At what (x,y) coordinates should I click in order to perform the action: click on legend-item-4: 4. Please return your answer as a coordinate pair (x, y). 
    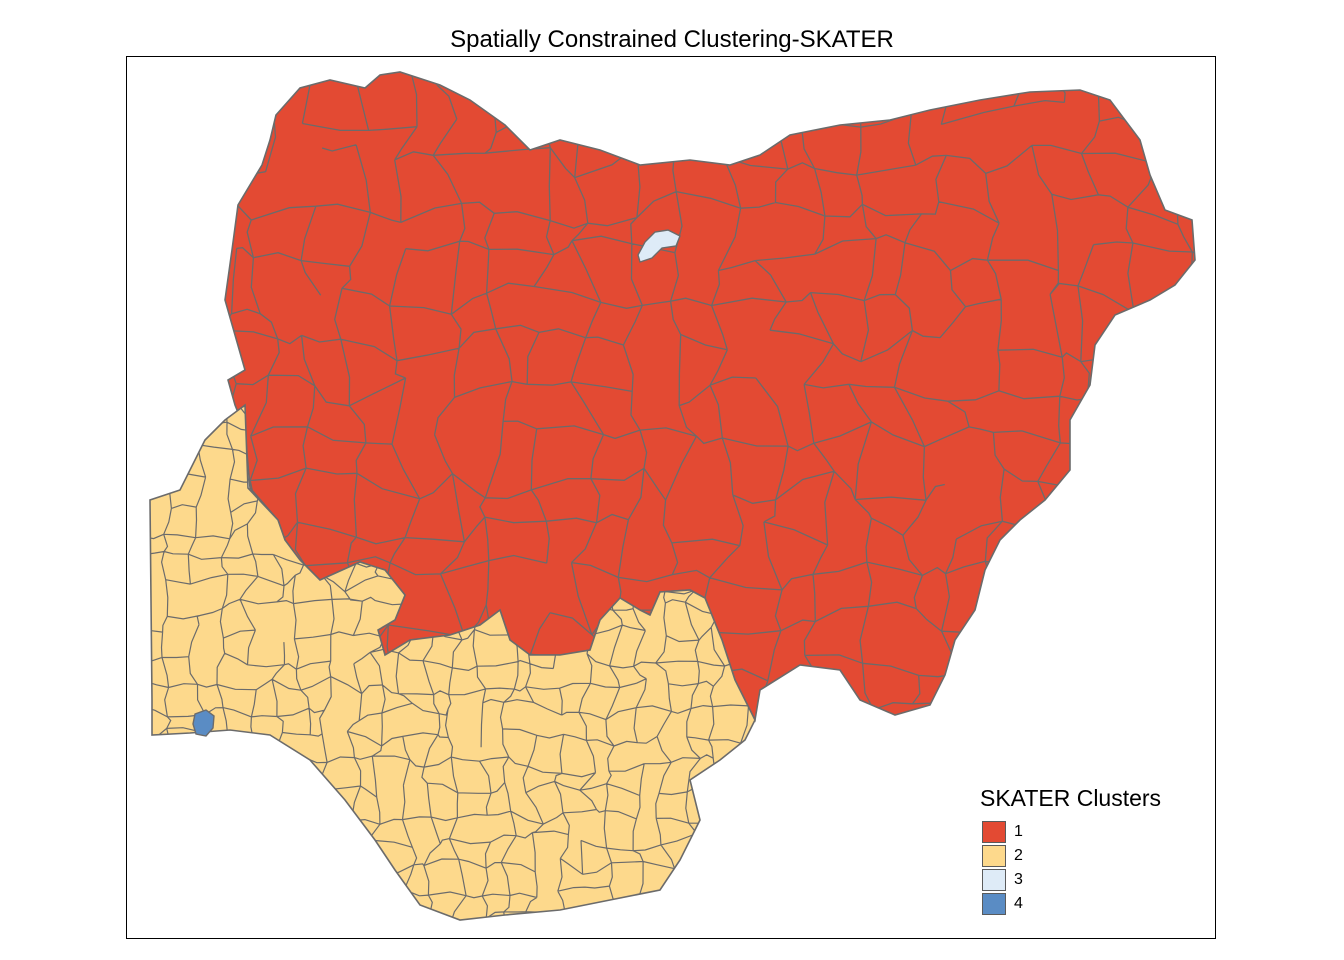
    Looking at the image, I should click on (1070, 904).